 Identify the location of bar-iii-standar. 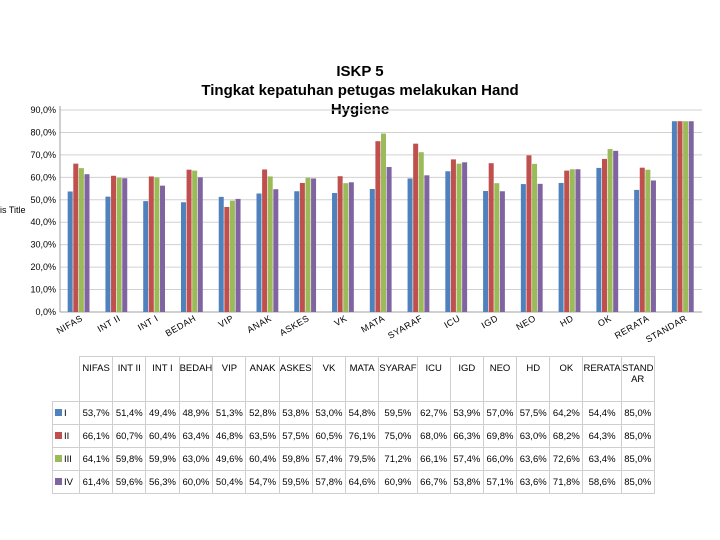
(686, 216).